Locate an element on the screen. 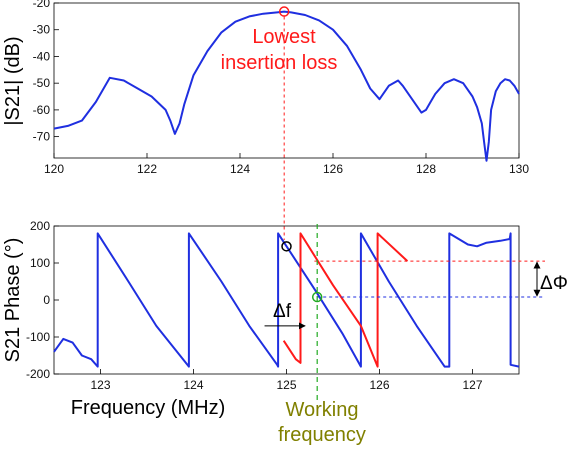  lowest-insertion-loss-marker is located at coordinates (284, 11).